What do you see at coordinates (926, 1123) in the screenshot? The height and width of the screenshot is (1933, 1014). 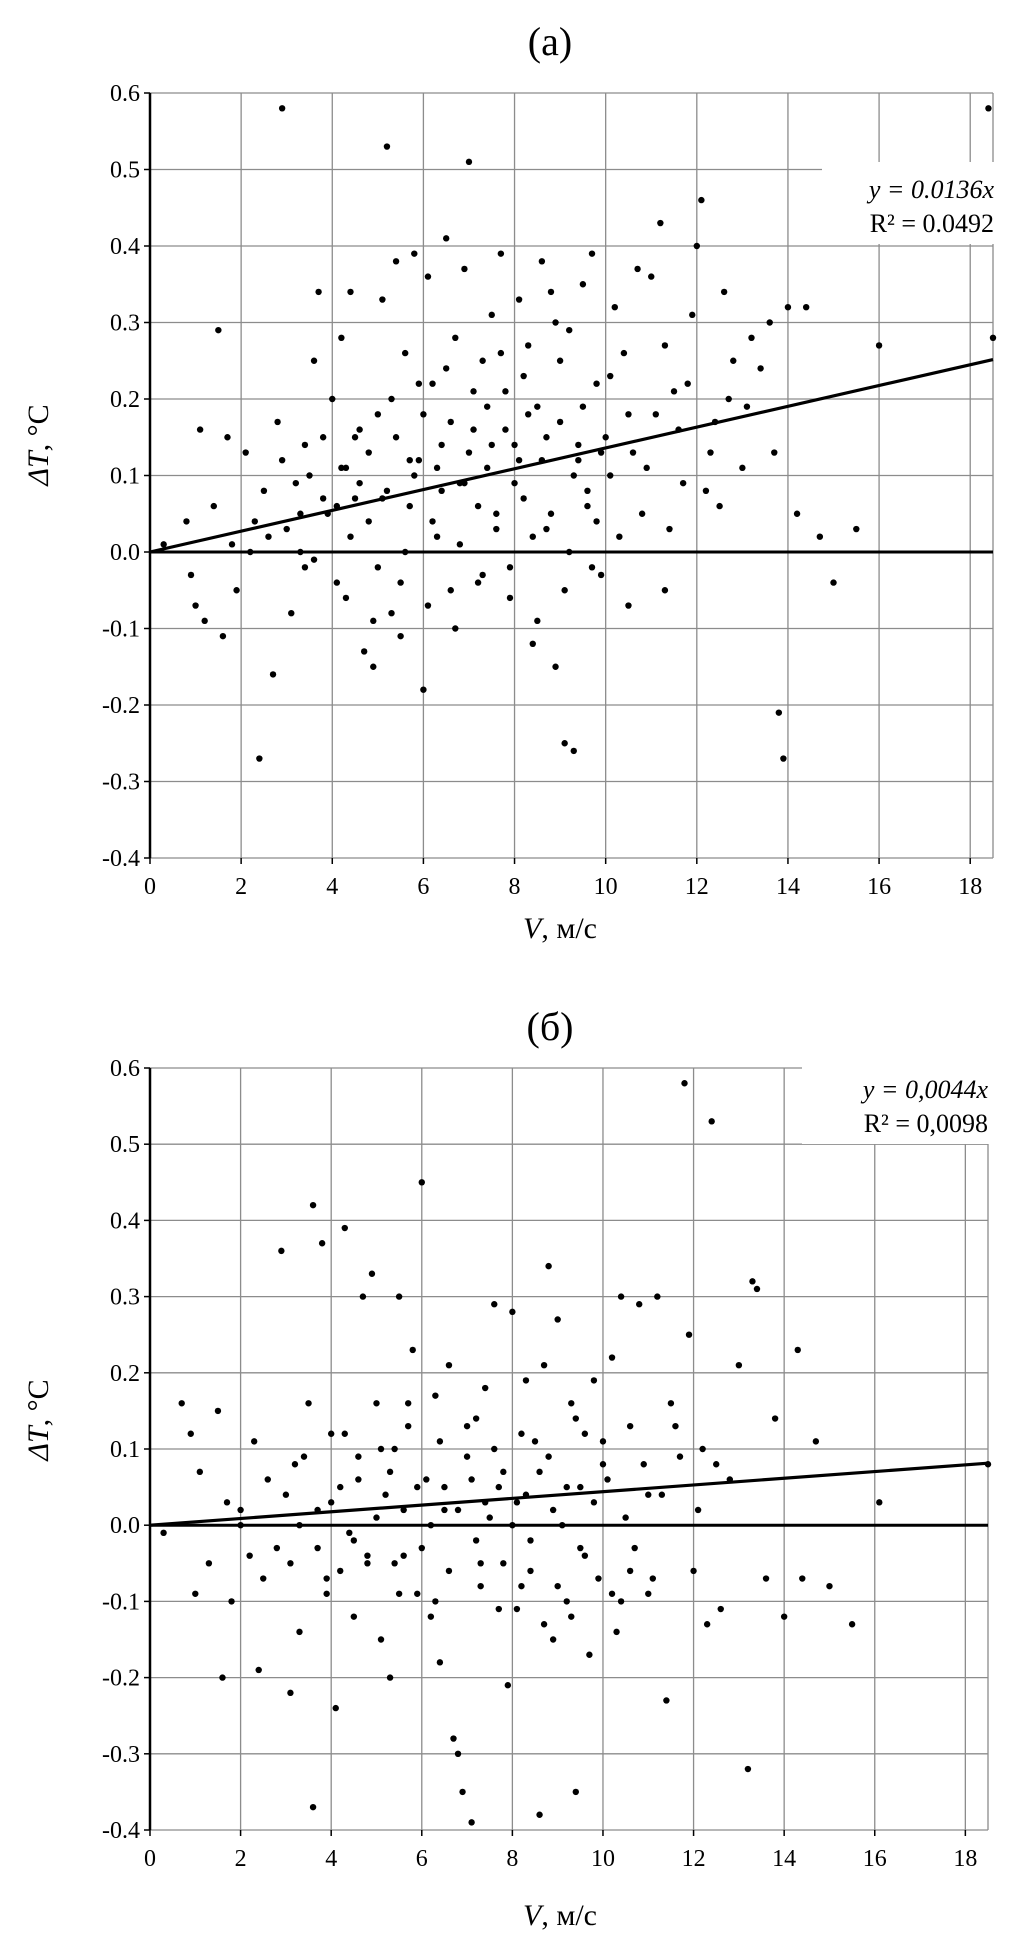 I see `r-squared: R² = 0,0098` at bounding box center [926, 1123].